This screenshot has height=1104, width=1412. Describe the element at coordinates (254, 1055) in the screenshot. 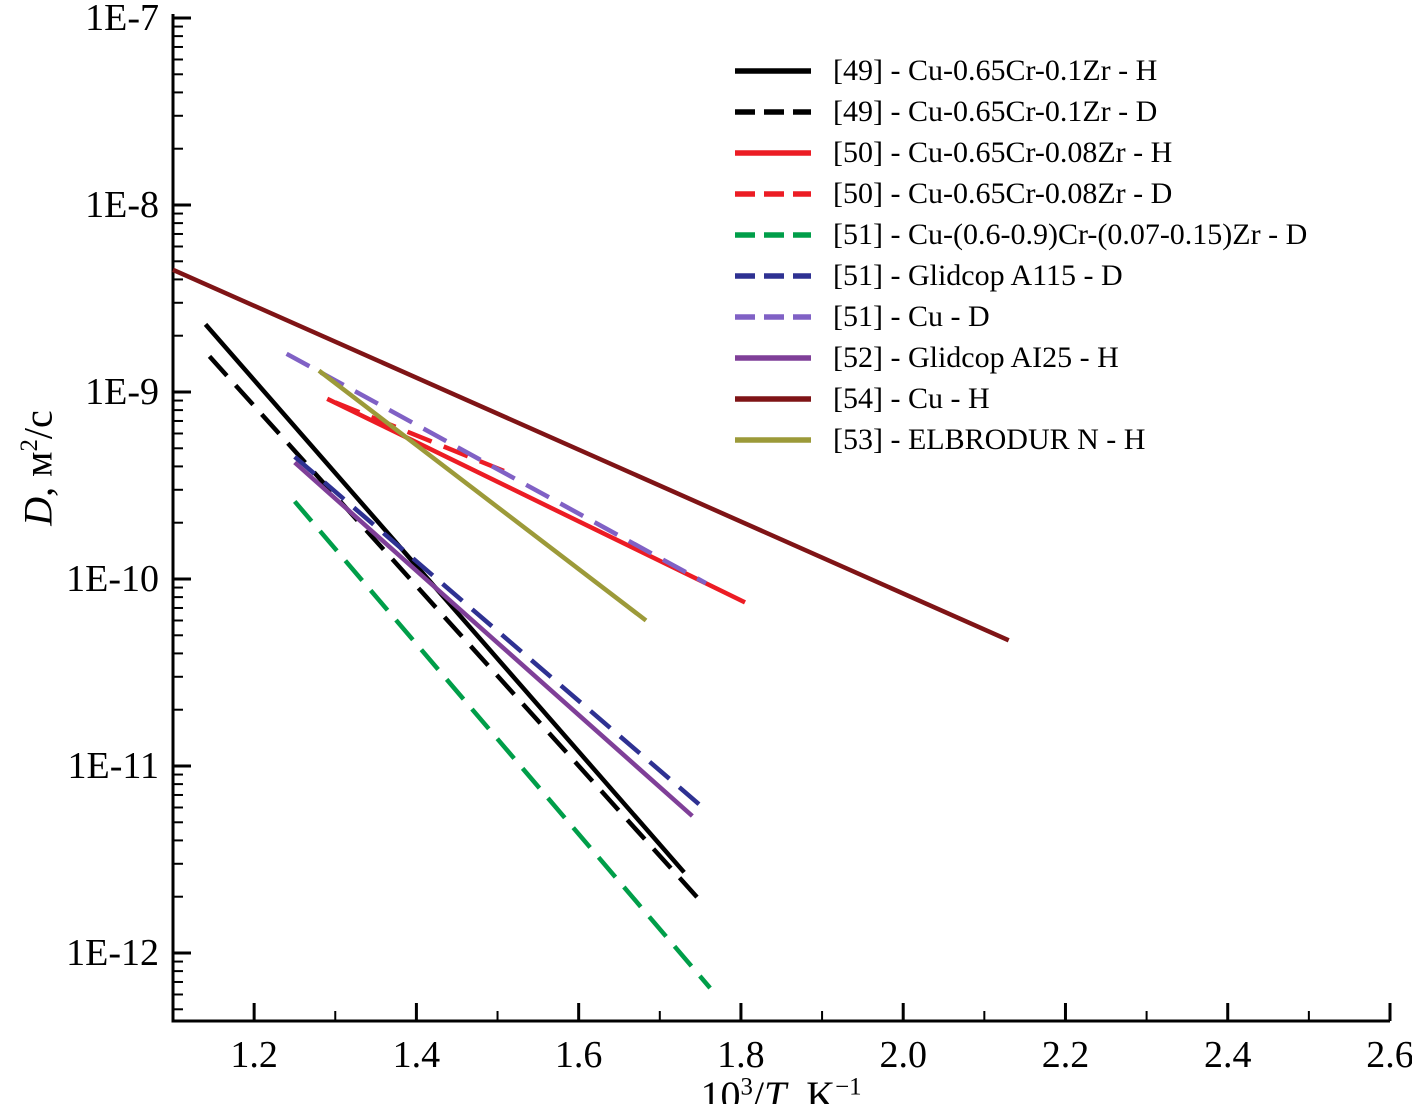

I see `x-tick-label: 1.2` at that location.